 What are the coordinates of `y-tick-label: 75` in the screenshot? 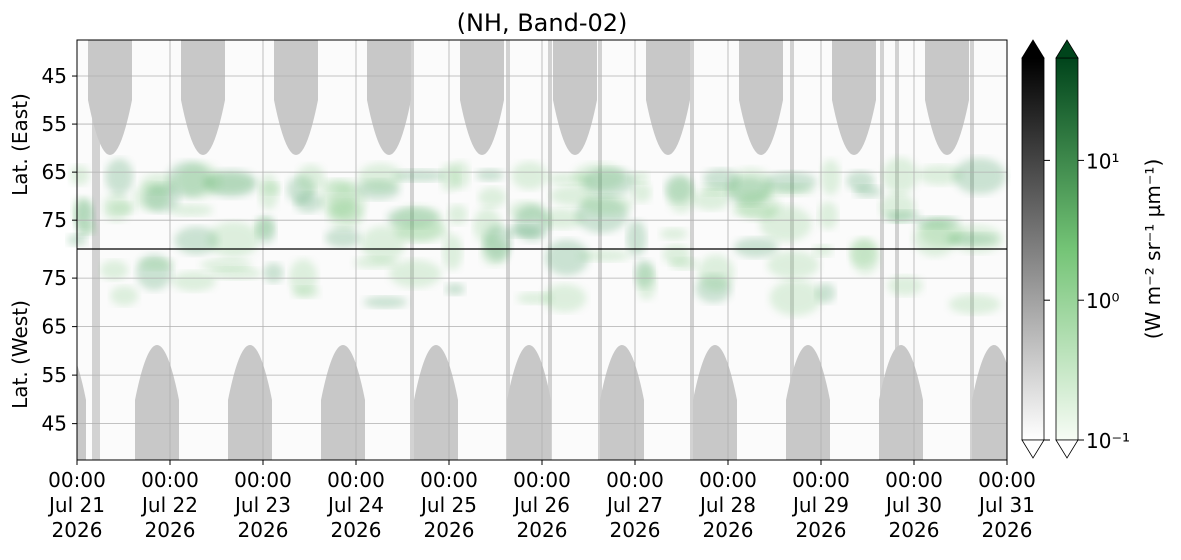 It's located at (54, 278).